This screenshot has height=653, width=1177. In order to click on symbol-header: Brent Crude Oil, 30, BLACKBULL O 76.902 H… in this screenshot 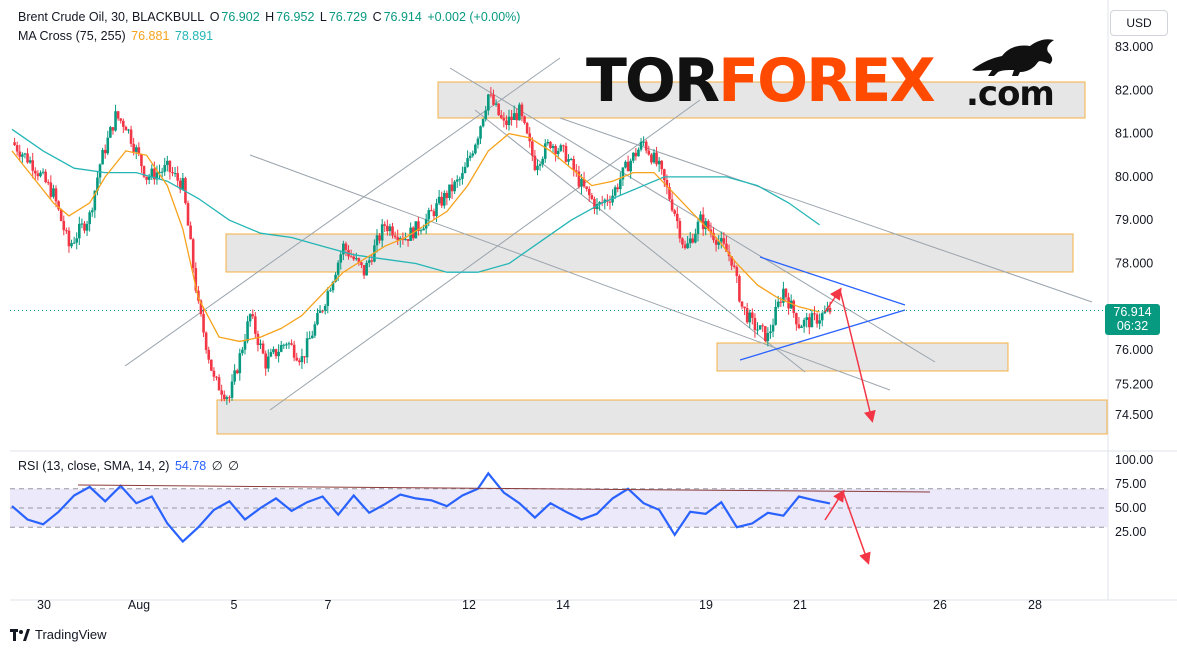, I will do `click(270, 17)`.